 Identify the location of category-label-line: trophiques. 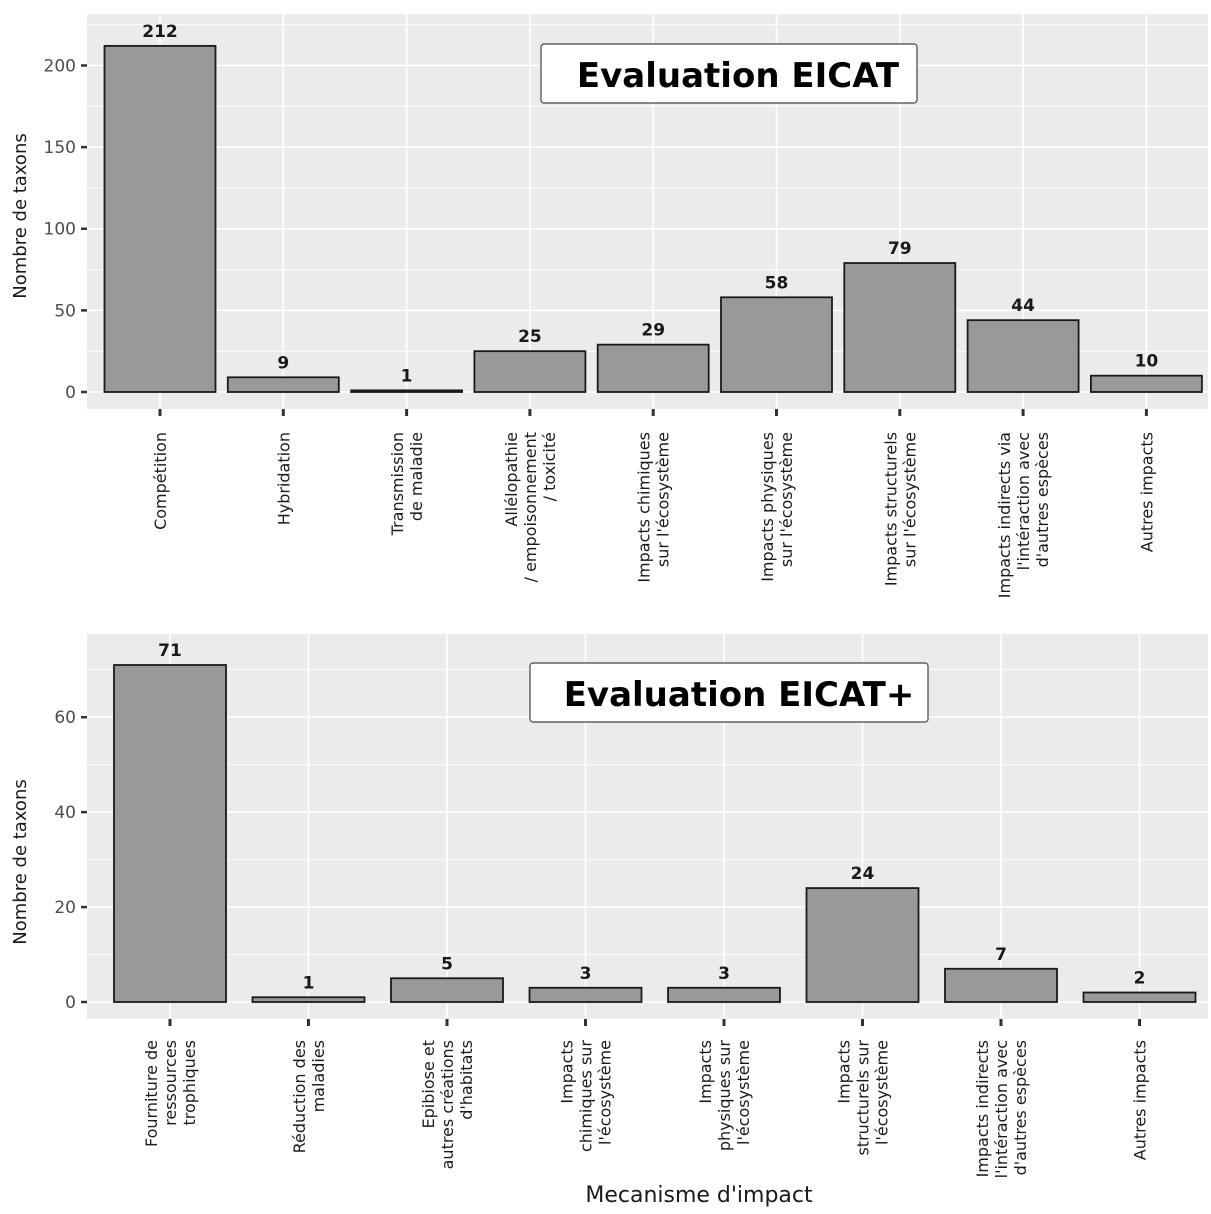
(189, 1083).